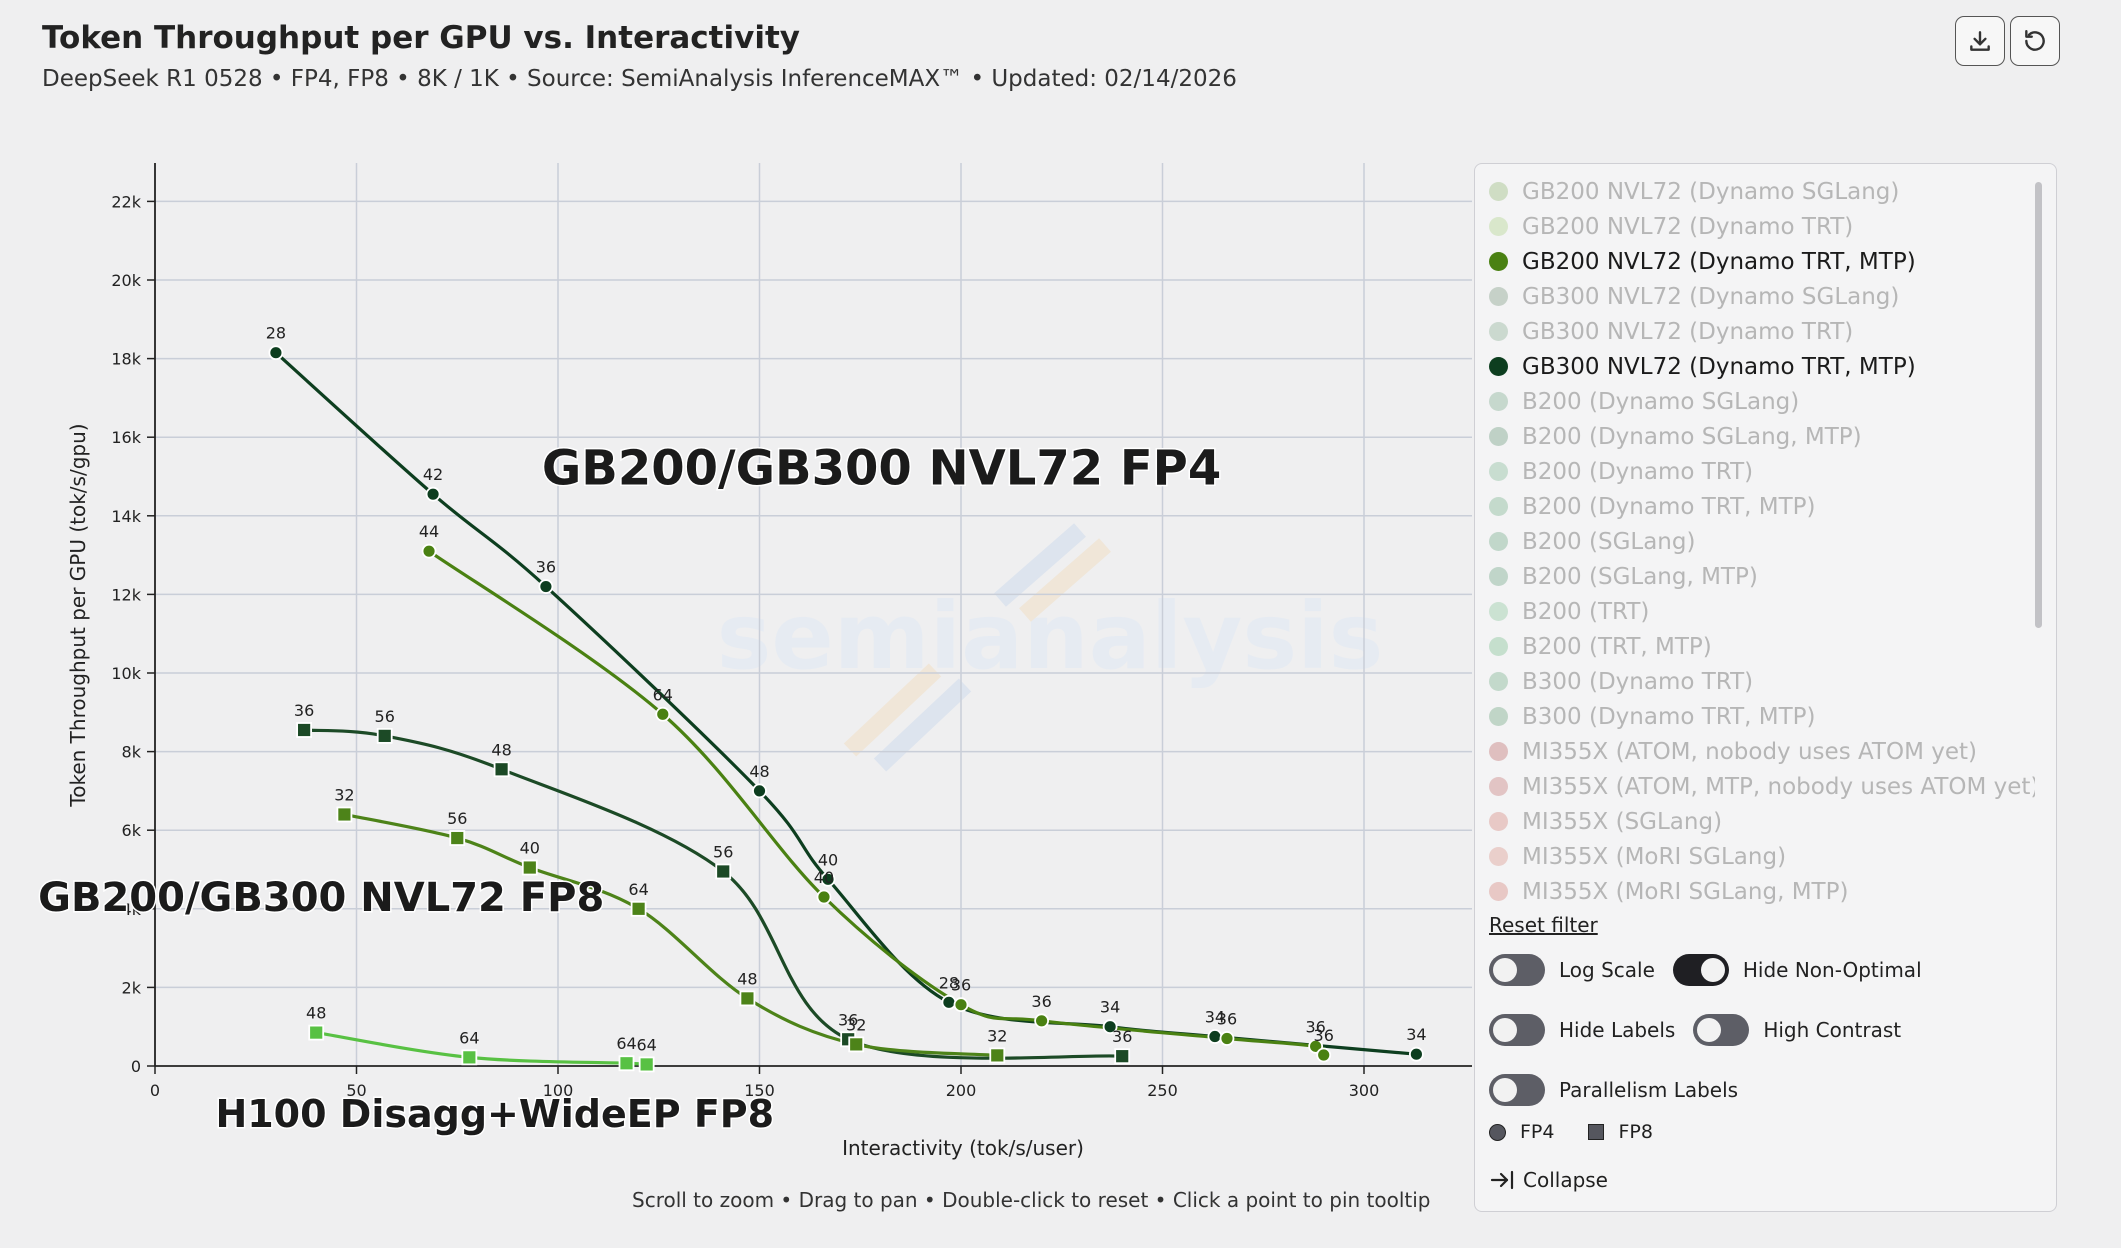 The image size is (2121, 1248). I want to click on collapse-button: Collapse, so click(1548, 1180).